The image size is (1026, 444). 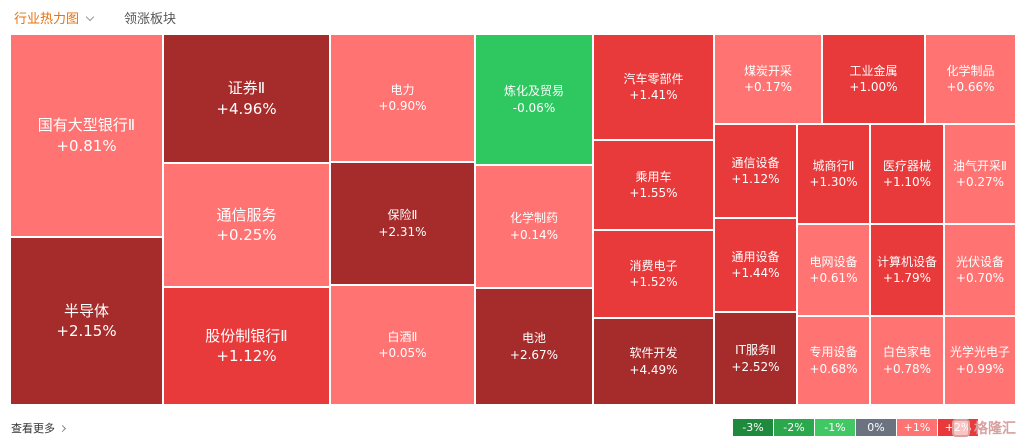 What do you see at coordinates (533, 338) in the screenshot?
I see `cell-name: 电池` at bounding box center [533, 338].